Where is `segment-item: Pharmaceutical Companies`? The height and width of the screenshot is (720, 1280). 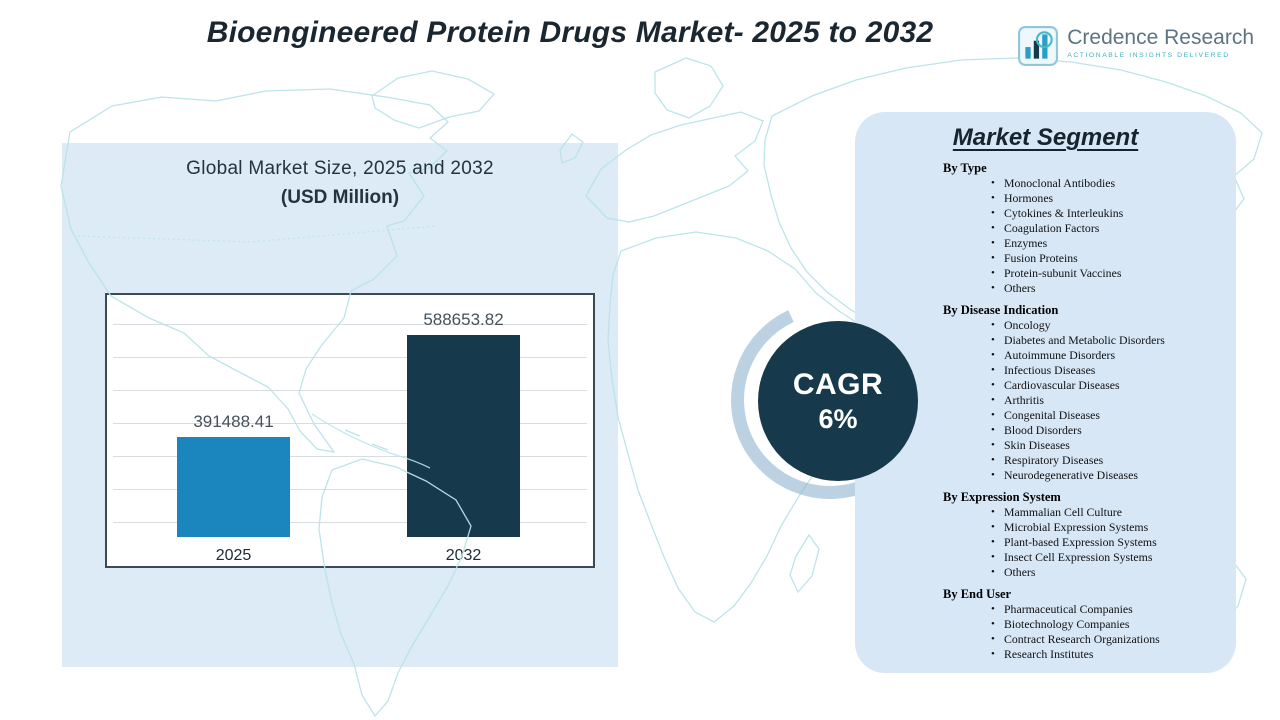 segment-item: Pharmaceutical Companies is located at coordinates (1103, 609).